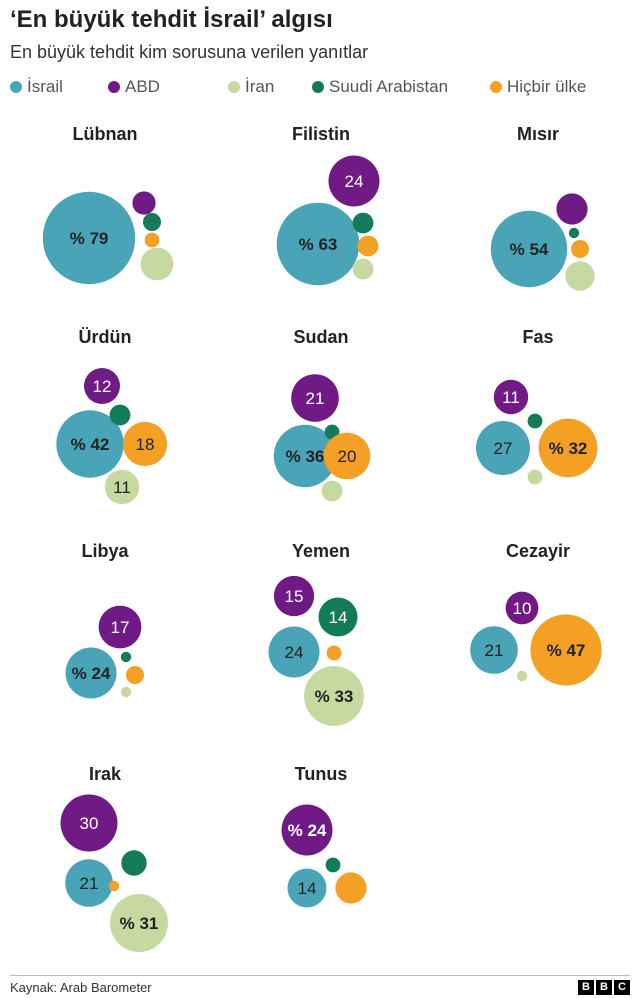  I want to click on bubble-label-abd: 11, so click(511, 397).